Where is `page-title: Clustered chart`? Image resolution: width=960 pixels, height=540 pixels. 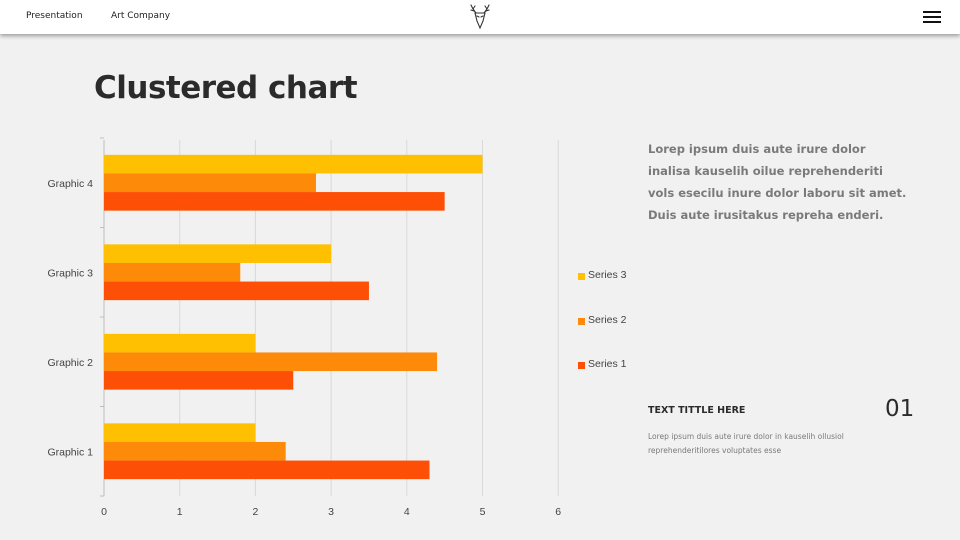
page-title: Clustered chart is located at coordinates (226, 88).